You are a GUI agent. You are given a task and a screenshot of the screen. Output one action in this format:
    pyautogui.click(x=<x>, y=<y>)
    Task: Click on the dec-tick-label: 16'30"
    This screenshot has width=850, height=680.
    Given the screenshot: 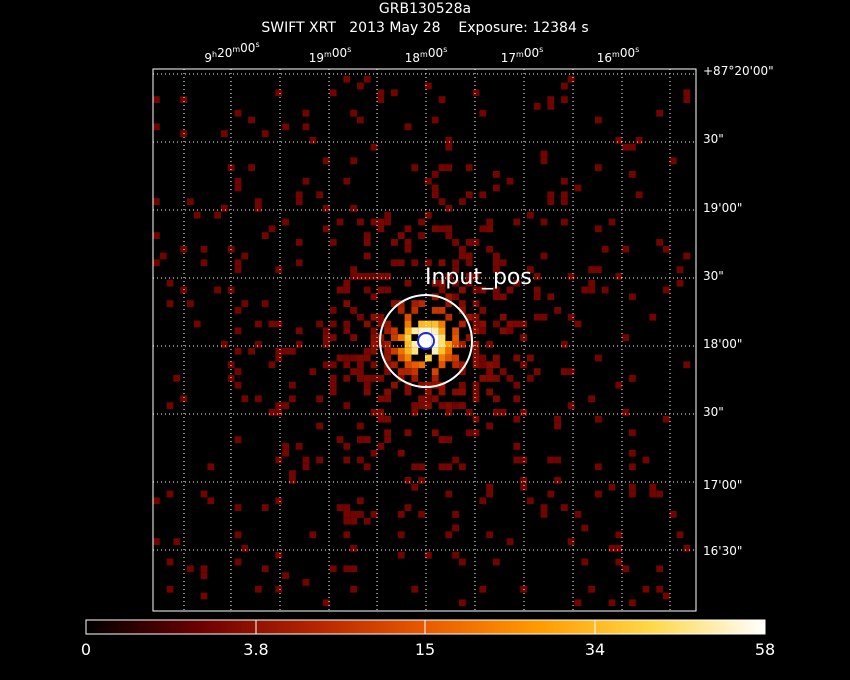 What is the action you would take?
    pyautogui.click(x=722, y=551)
    